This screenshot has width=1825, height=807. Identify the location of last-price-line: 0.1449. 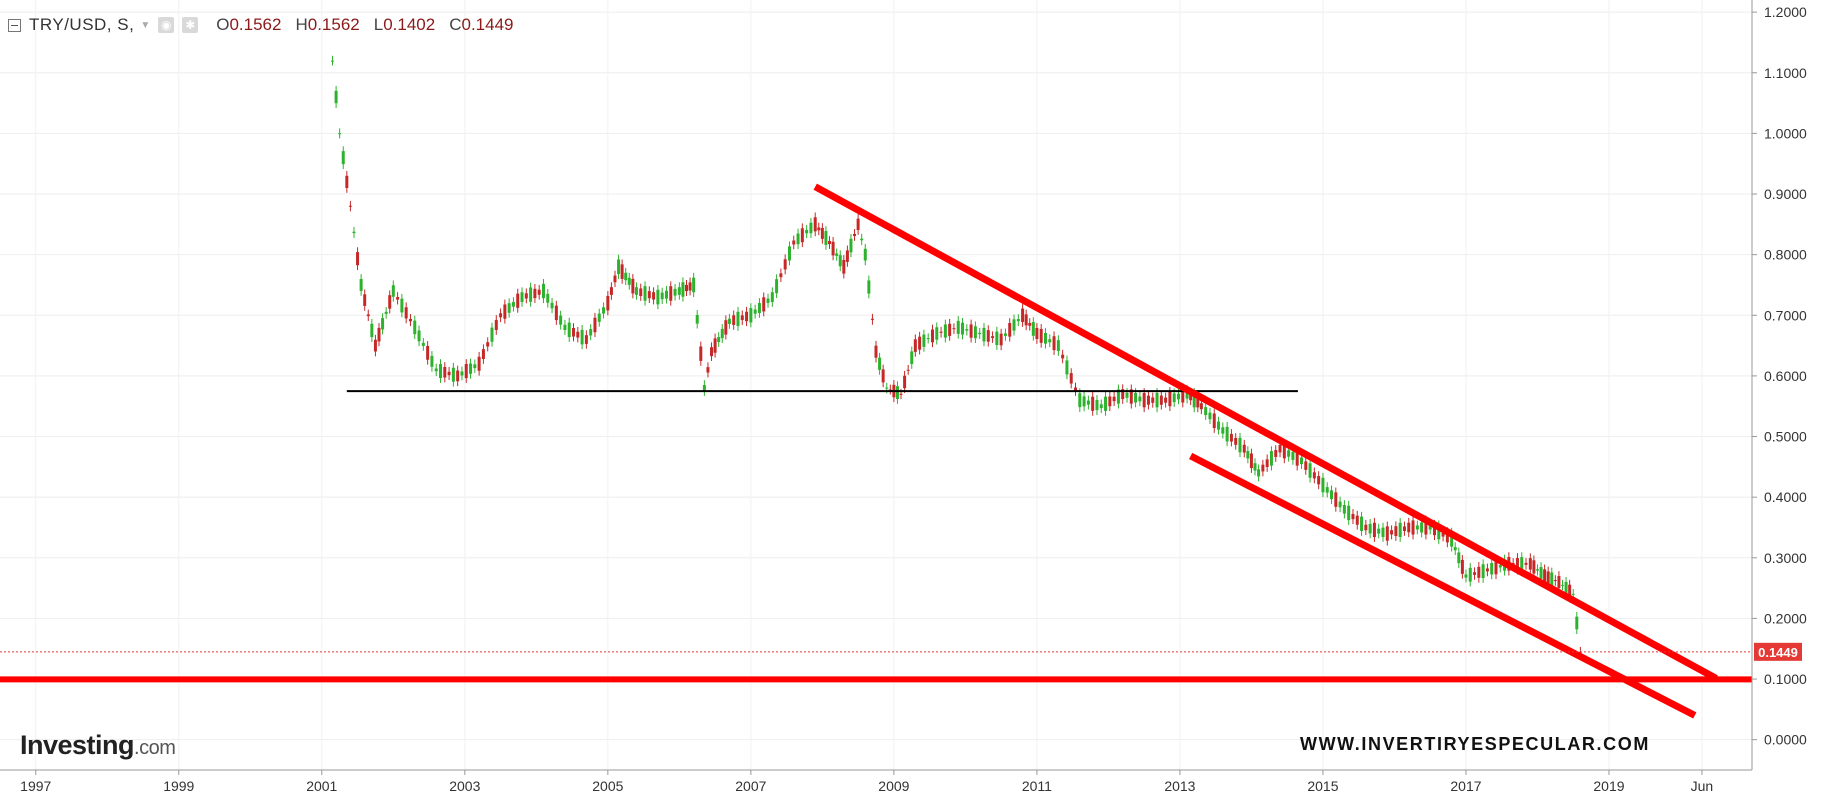
(901, 651).